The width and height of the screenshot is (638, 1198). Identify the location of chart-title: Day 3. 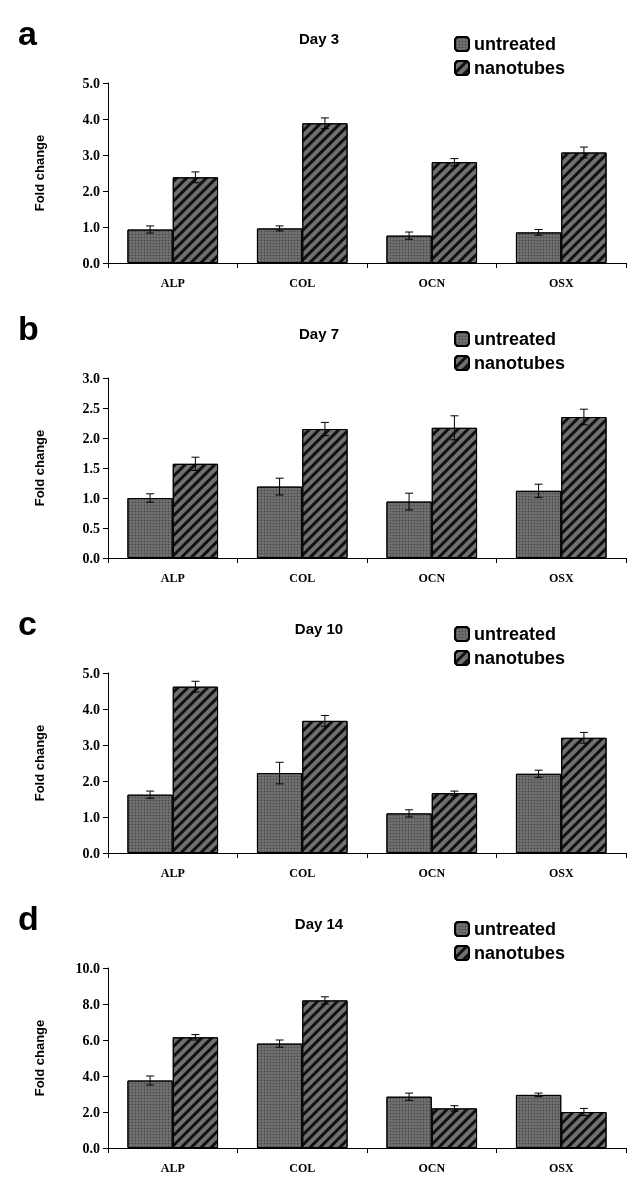
(319, 38).